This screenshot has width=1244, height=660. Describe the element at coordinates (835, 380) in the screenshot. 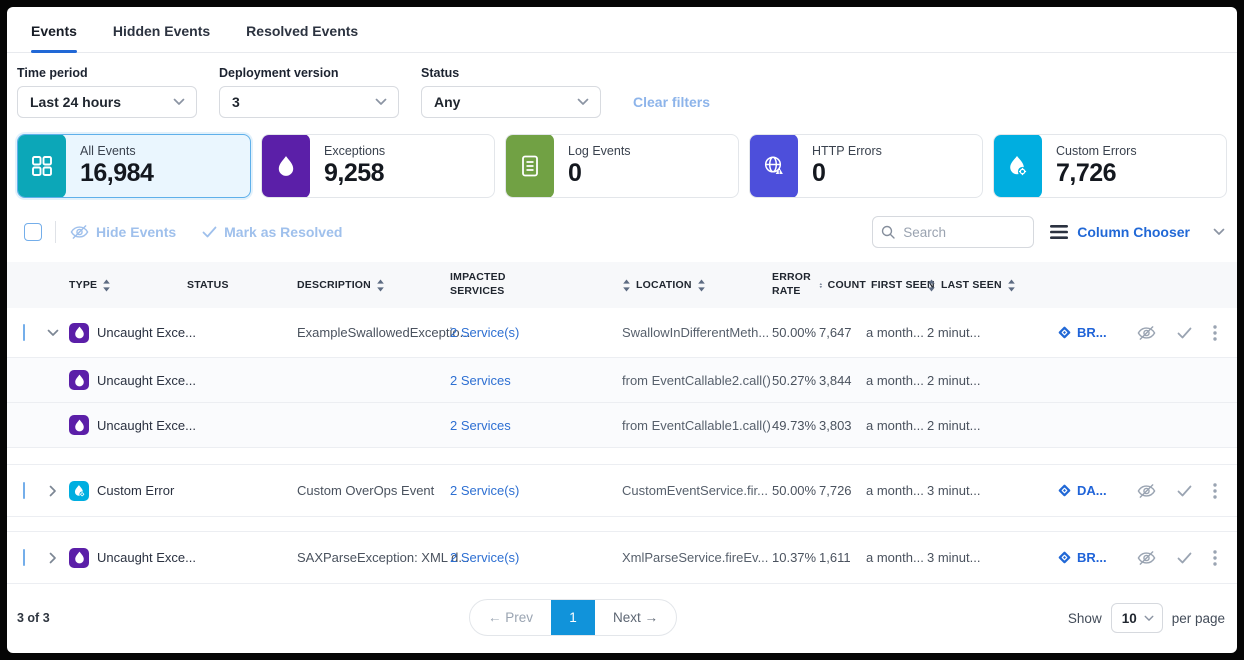

I see `event-count: 3,844` at that location.